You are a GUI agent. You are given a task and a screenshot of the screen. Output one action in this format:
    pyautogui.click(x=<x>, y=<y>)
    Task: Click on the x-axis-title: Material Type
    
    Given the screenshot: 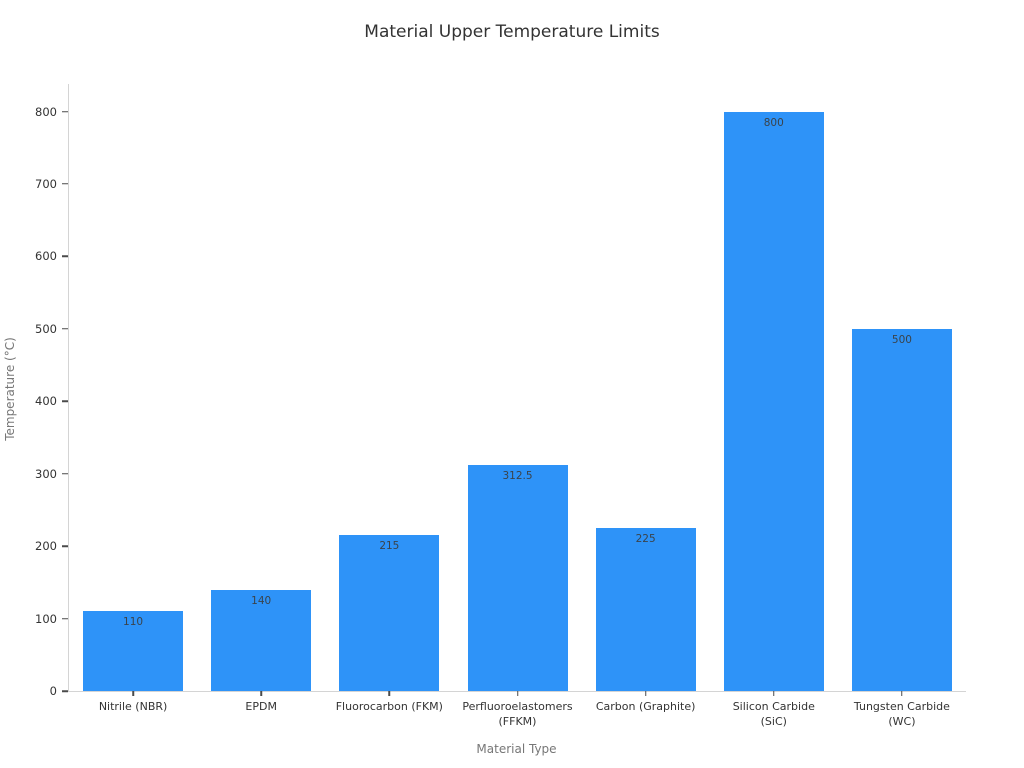 What is the action you would take?
    pyautogui.click(x=516, y=749)
    